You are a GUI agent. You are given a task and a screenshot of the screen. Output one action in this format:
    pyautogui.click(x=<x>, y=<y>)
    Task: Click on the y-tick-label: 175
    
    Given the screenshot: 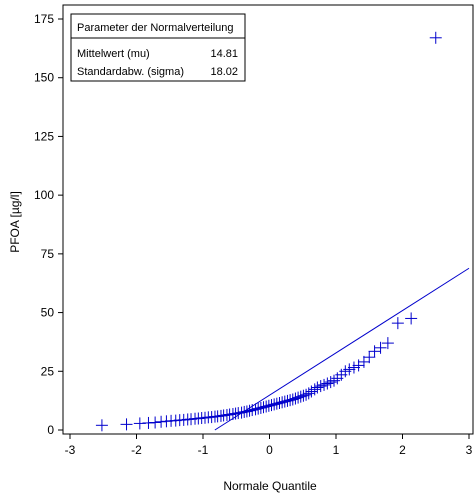 What is the action you would take?
    pyautogui.click(x=44, y=19)
    